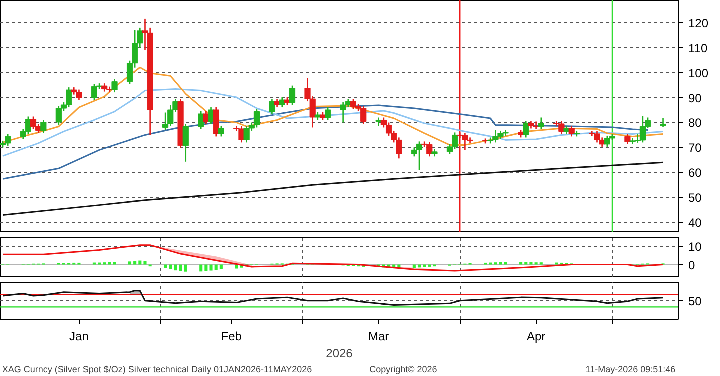 The height and width of the screenshot is (376, 720). I want to click on y-tick-label: 10, so click(695, 247).